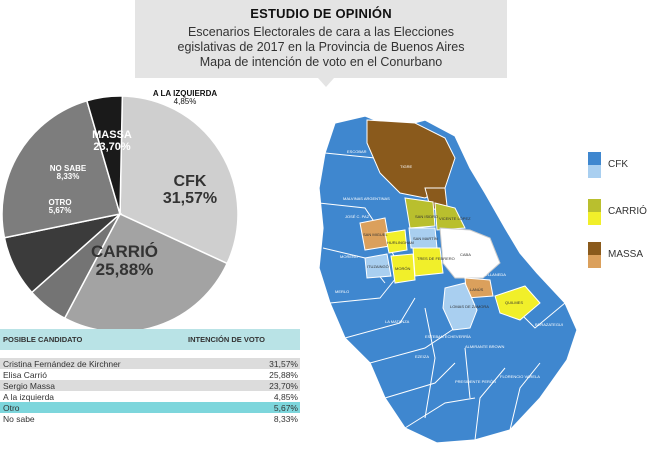 This screenshot has width=649, height=459. I want to click on legend-swatch-cfk-light, so click(594, 171).